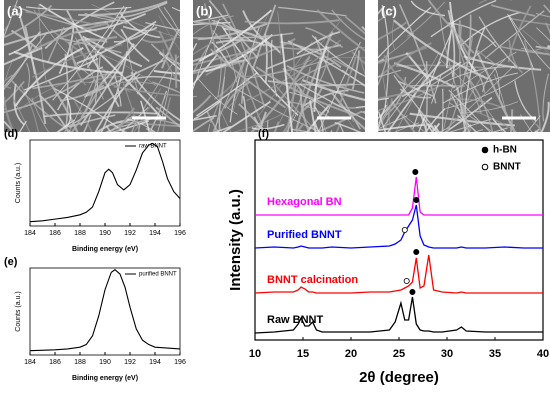 Image resolution: width=550 pixels, height=396 pixels. Describe the element at coordinates (158, 275) in the screenshot. I see `legend-label: purified BNNT` at that location.